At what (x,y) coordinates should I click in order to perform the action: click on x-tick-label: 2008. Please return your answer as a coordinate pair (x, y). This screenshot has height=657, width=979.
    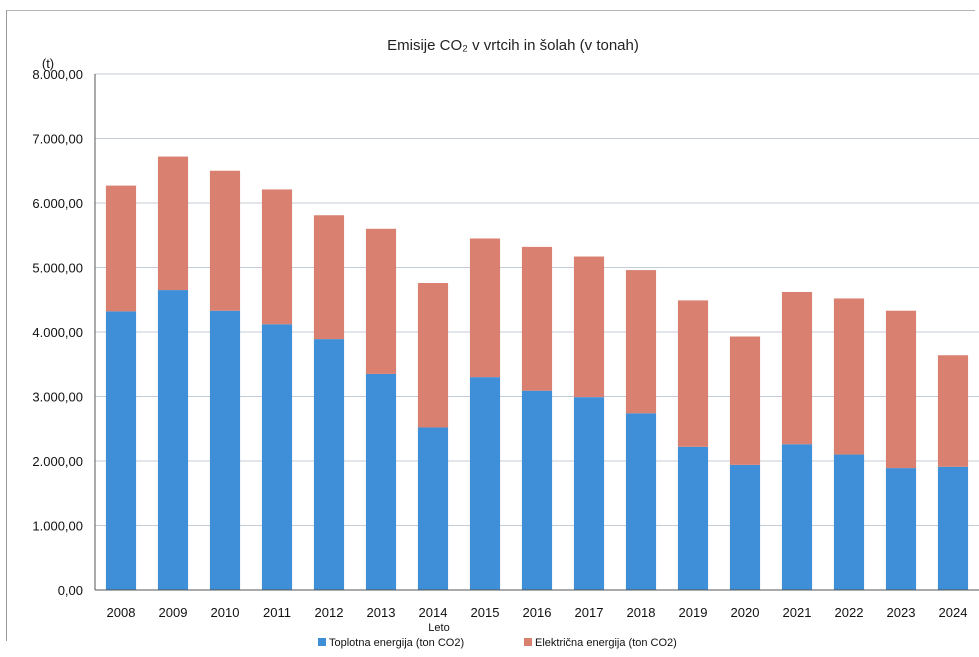
    Looking at the image, I should click on (121, 612).